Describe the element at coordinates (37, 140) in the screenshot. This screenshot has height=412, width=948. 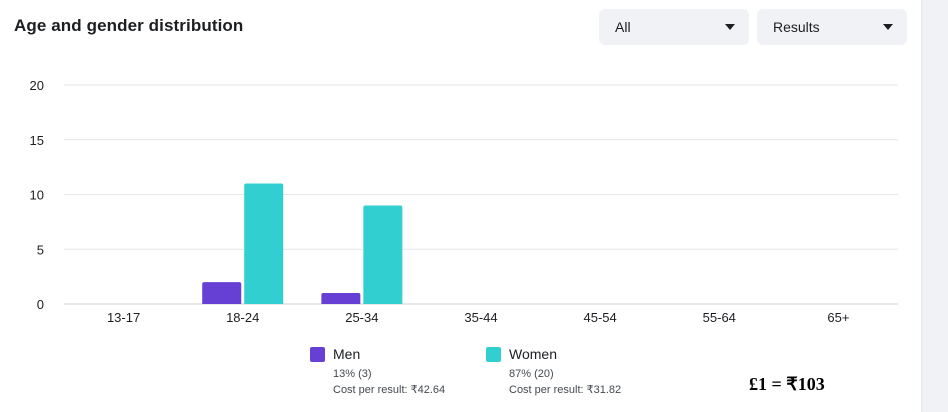
I see `y-tick-label: 15` at that location.